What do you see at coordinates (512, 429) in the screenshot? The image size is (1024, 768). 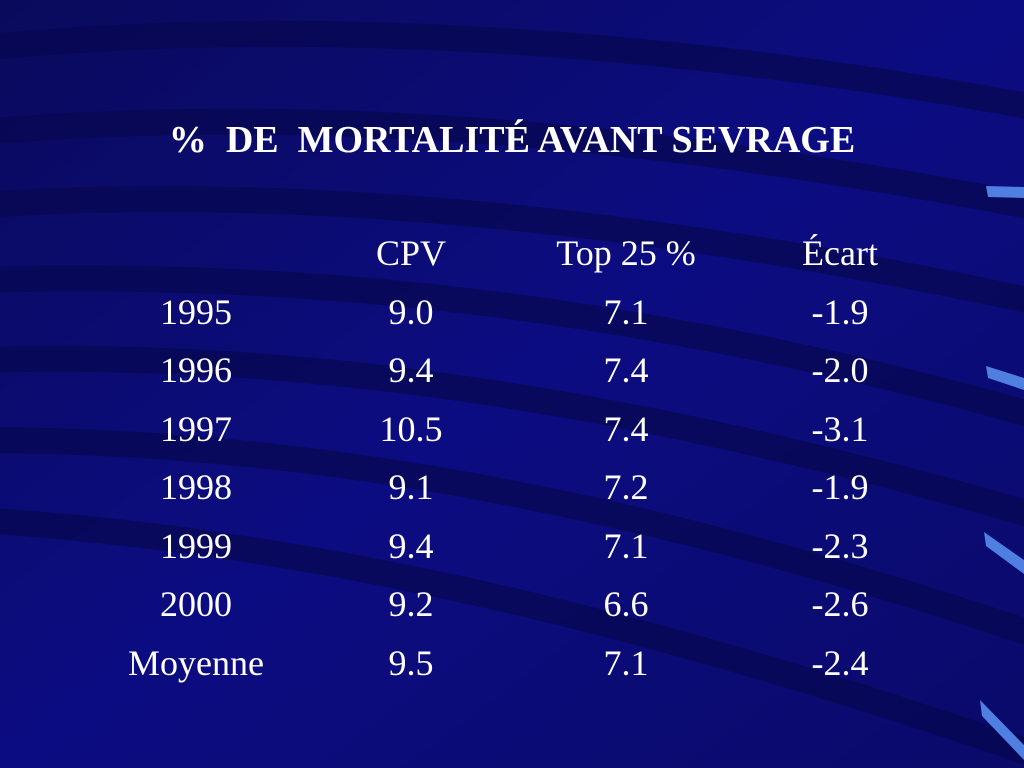 I see `table-row: 1997 10.5 7.4 -3.1` at bounding box center [512, 429].